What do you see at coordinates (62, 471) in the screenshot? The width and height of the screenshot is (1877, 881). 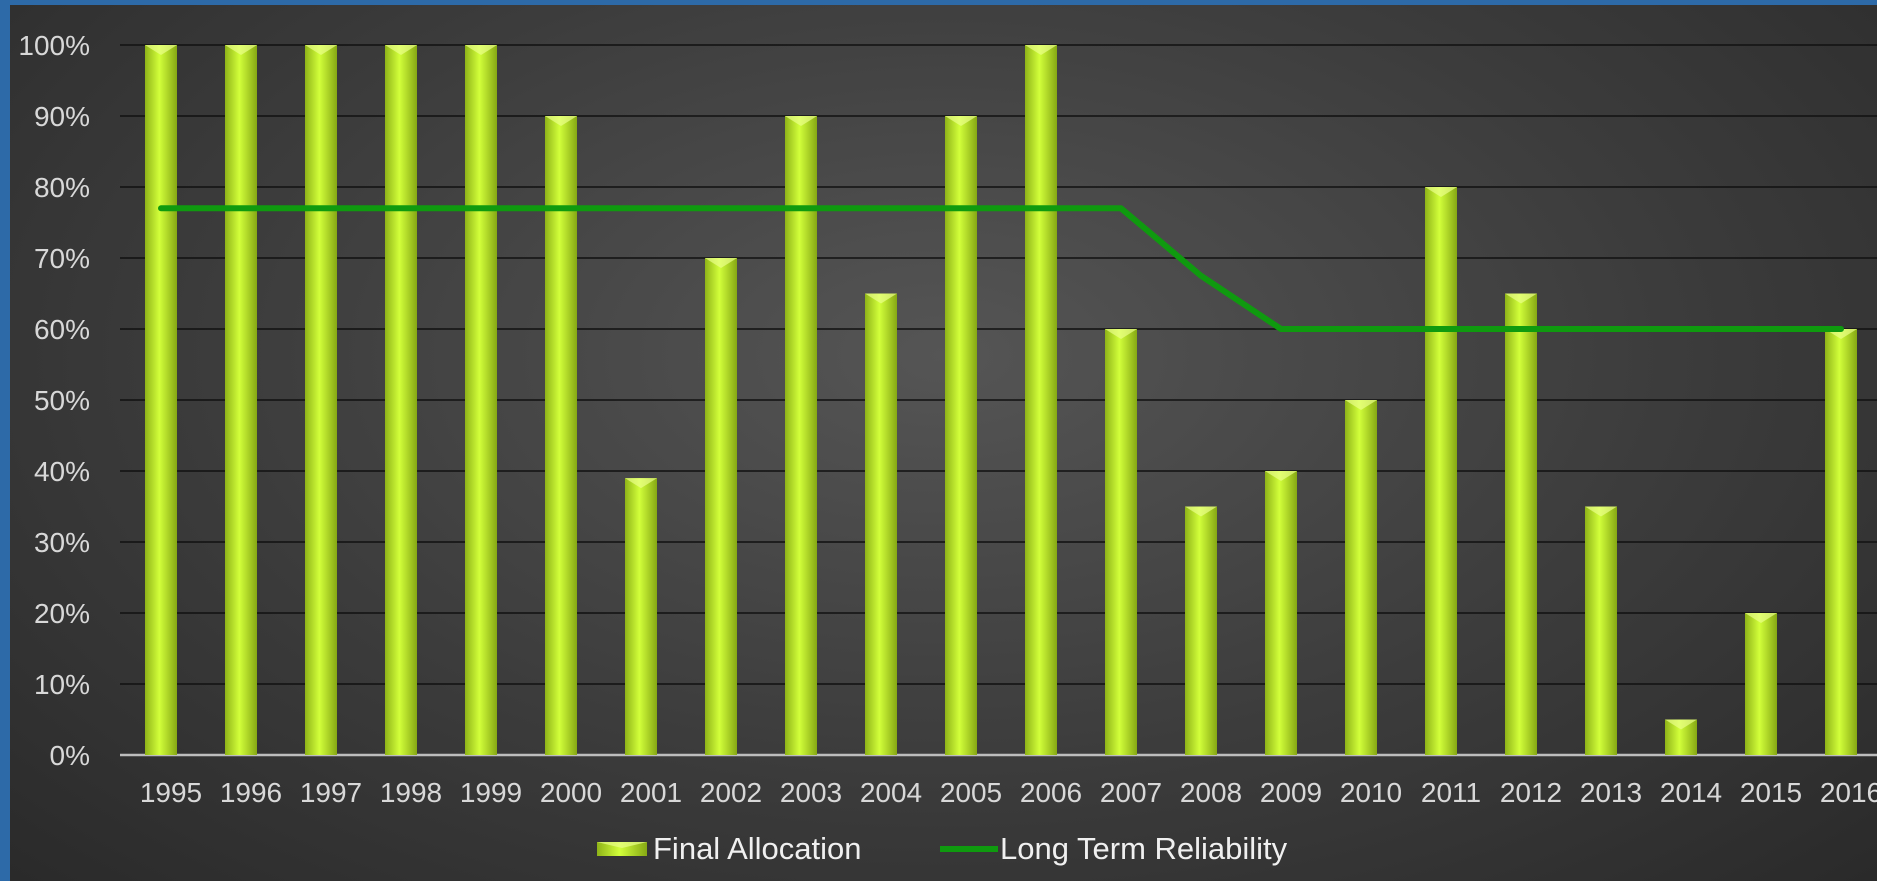 I see `y-tick-label: 40%` at bounding box center [62, 471].